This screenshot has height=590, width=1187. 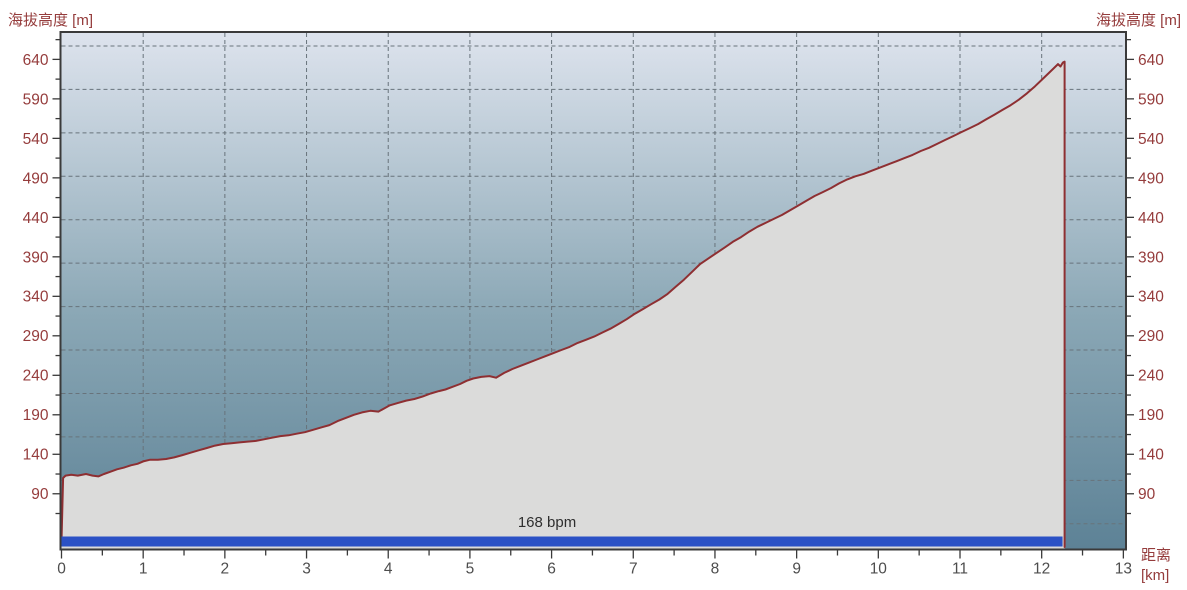 I want to click on tick-label-y-right-540: 540, so click(x=1151, y=139).